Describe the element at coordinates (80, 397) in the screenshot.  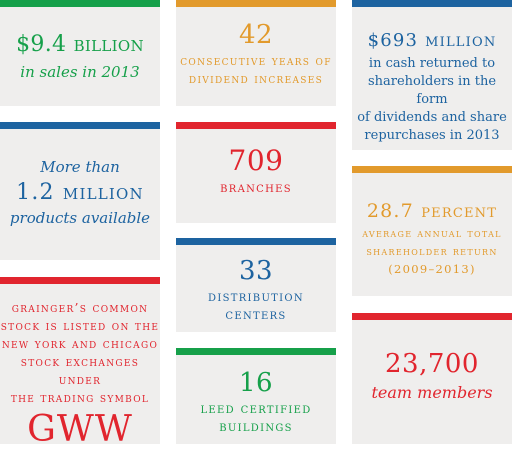
I see `stock-line5: the trading symbol` at that location.